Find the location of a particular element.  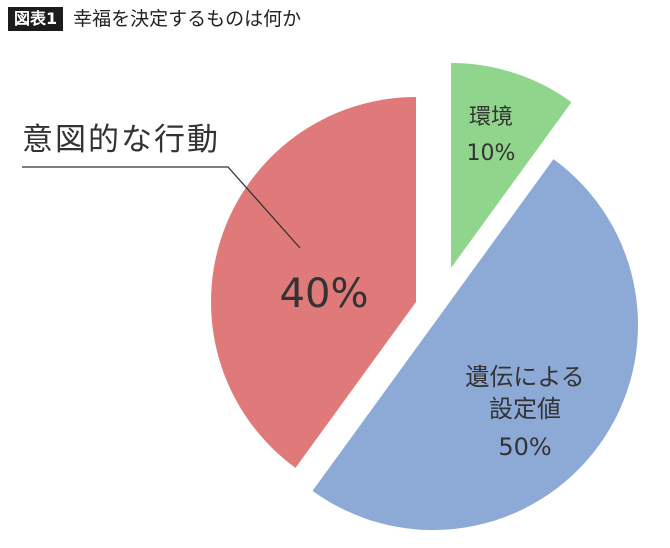

callout-leader-line is located at coordinates (161, 207).